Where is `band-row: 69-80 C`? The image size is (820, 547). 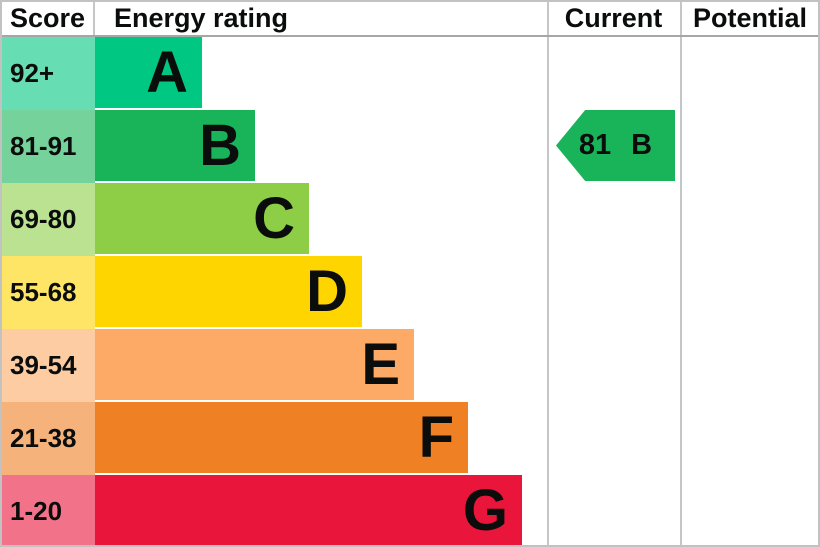
band-row: 69-80 C is located at coordinates (410, 219).